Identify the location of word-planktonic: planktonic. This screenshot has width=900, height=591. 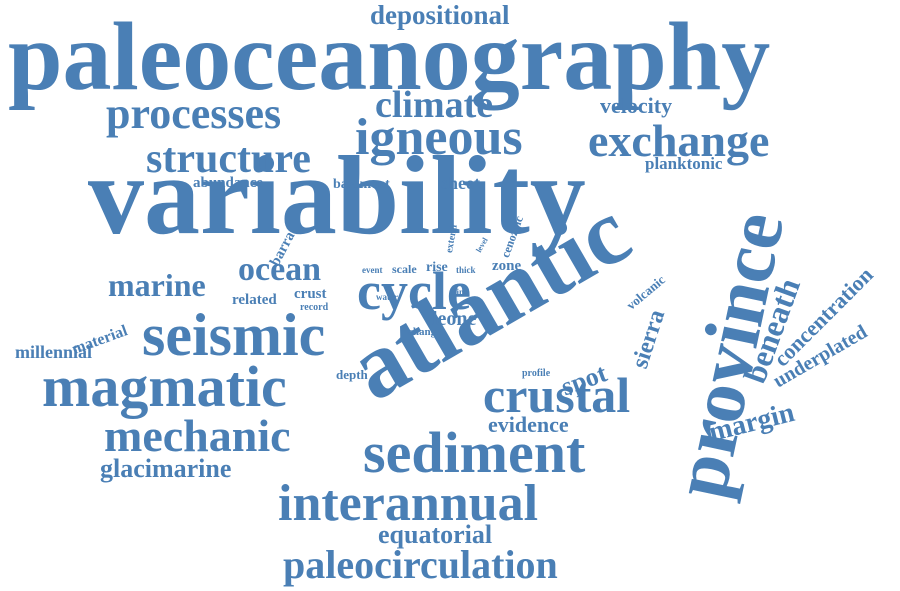
(683, 163).